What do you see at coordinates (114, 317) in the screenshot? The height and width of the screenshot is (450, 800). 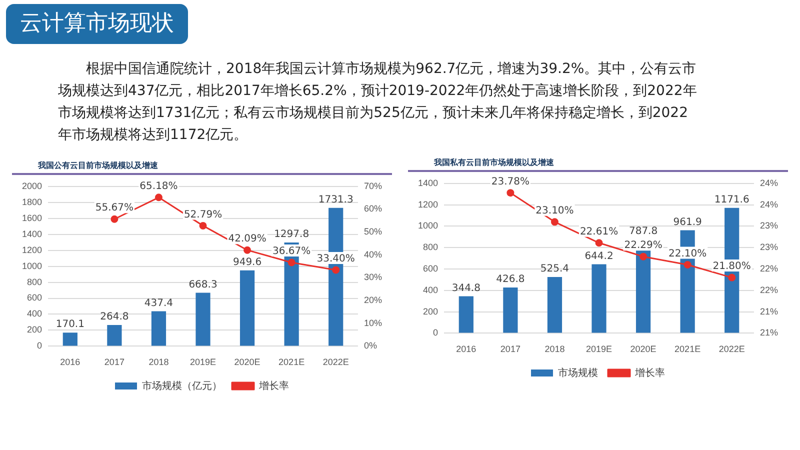 I see `data-label: 264.8` at bounding box center [114, 317].